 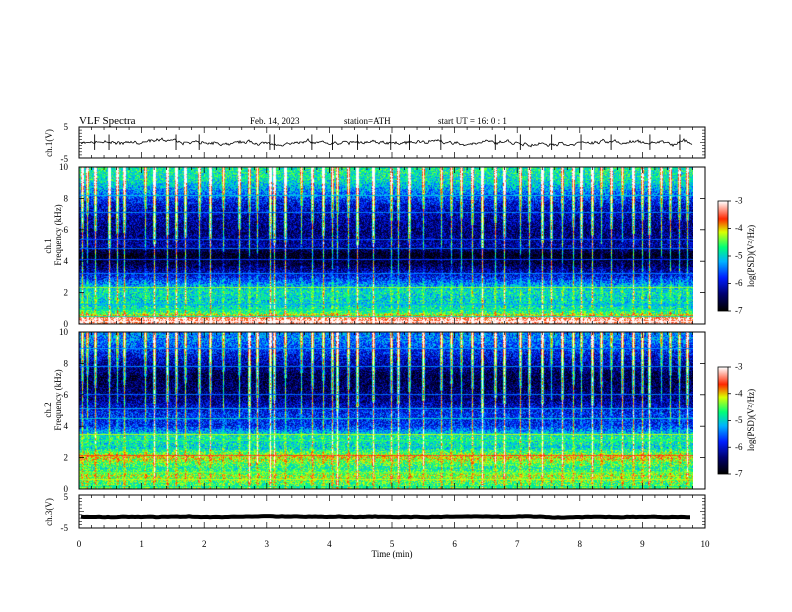 What do you see at coordinates (739, 228) in the screenshot?
I see `ch1-colorbar-tick-label: -4` at bounding box center [739, 228].